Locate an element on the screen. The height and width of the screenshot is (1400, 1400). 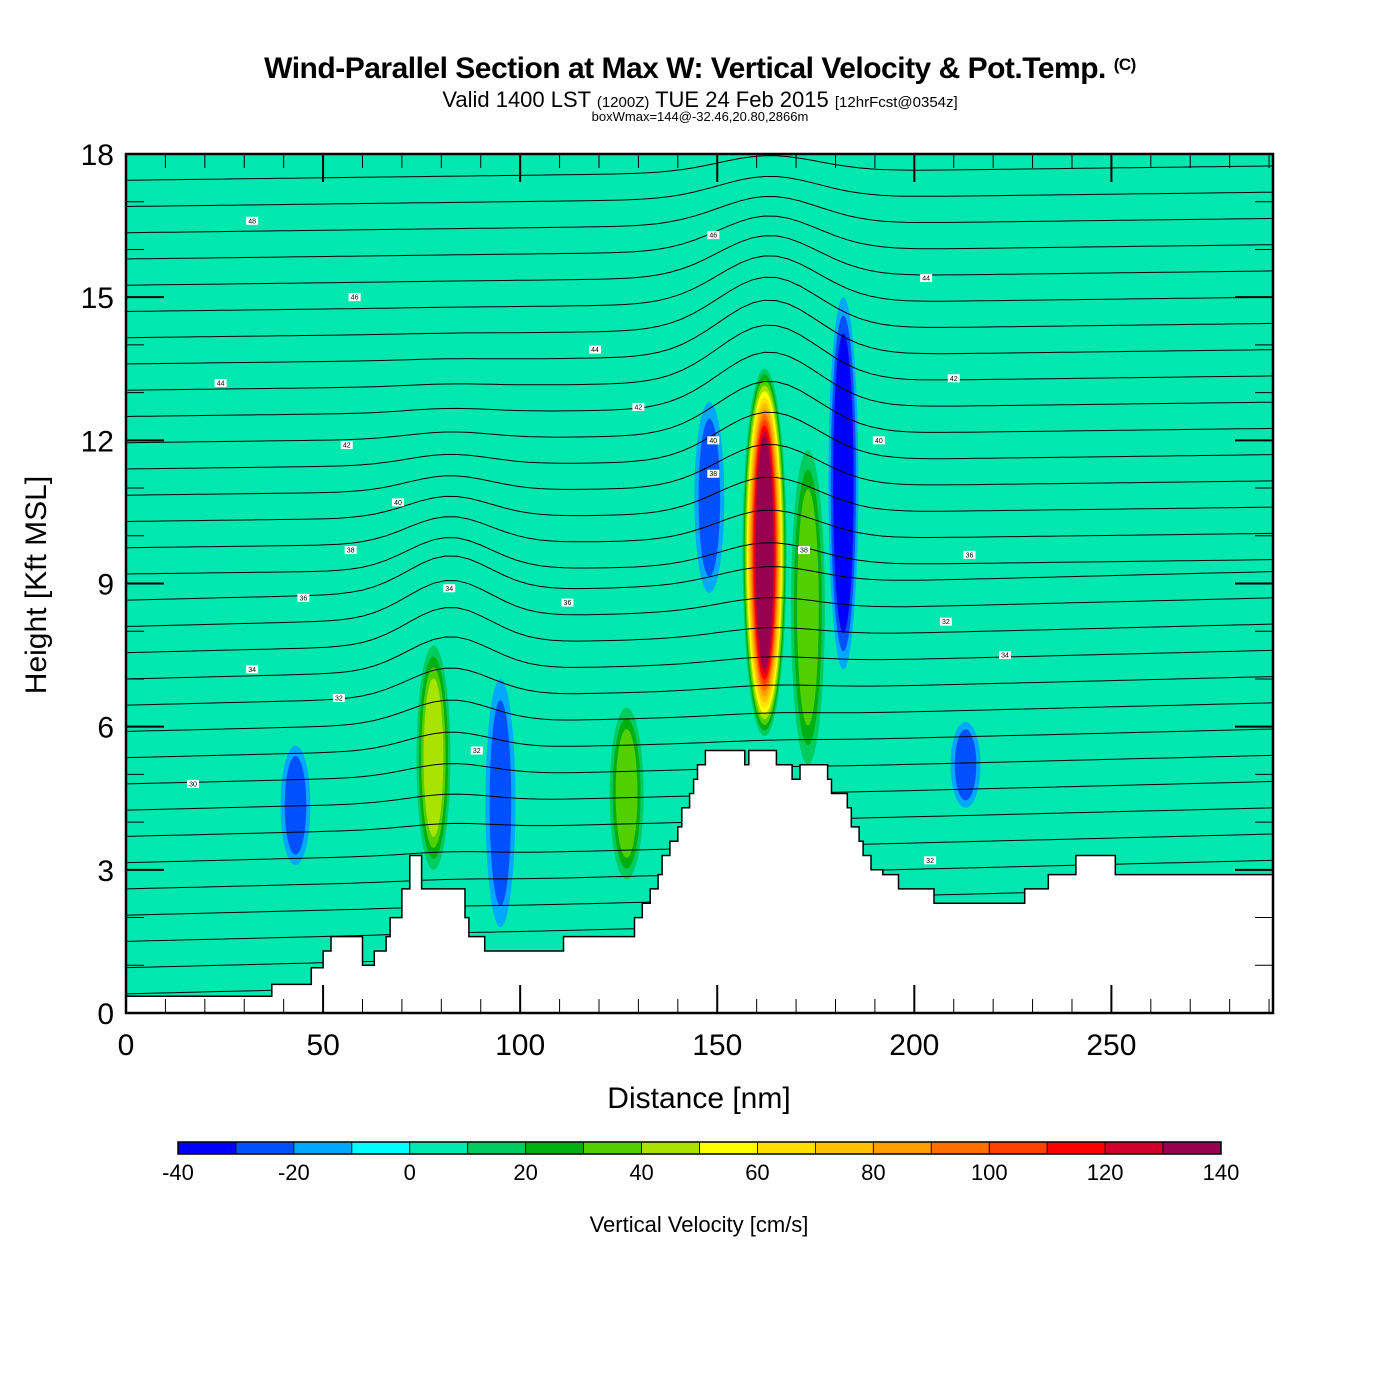
isentrope-label: 48 is located at coordinates (252, 220).